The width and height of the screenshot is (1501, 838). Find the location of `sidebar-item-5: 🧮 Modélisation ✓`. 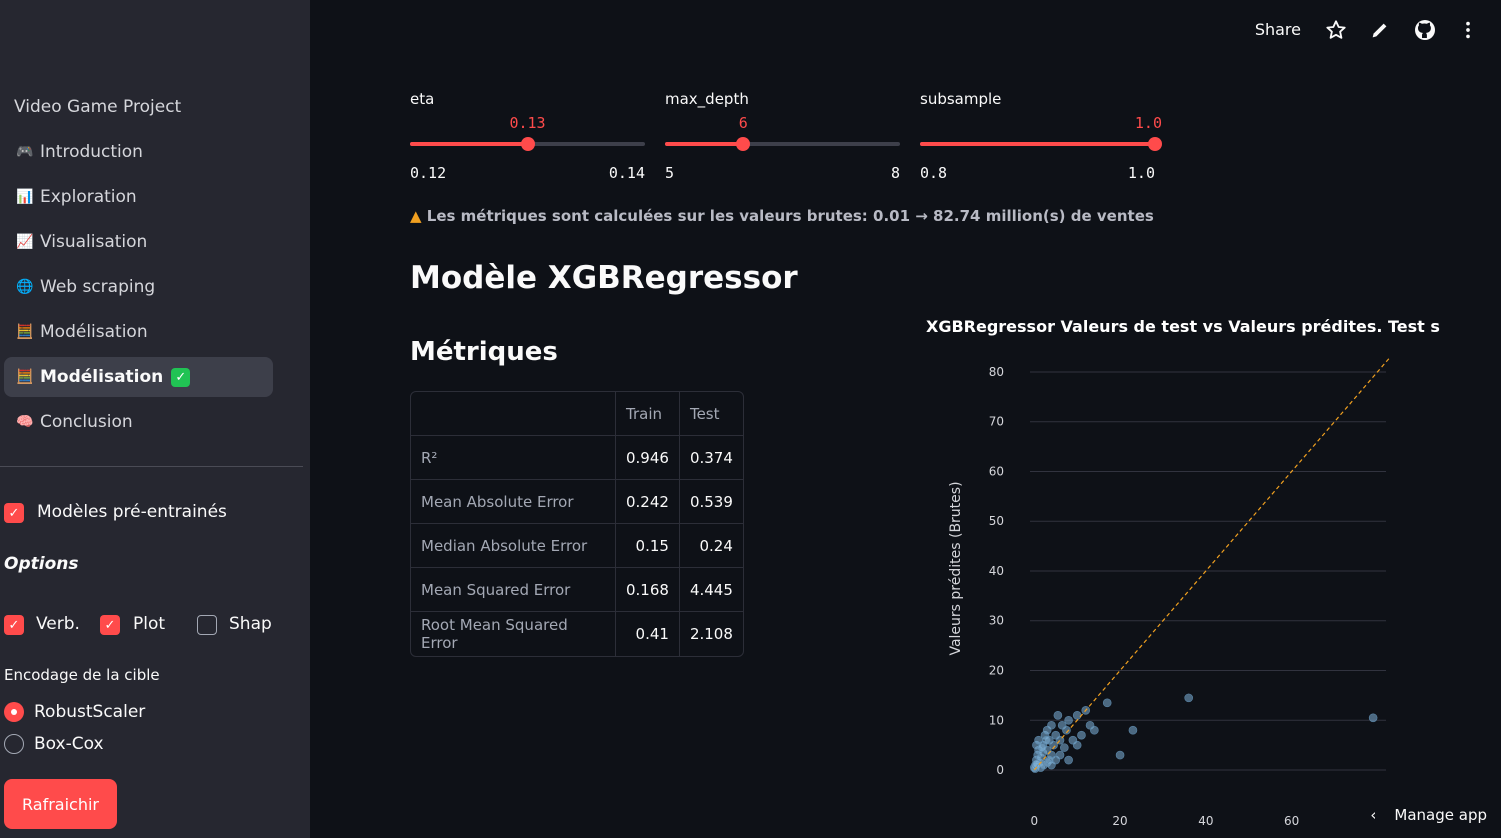

sidebar-item-5: 🧮 Modélisation ✓ is located at coordinates (138, 377).